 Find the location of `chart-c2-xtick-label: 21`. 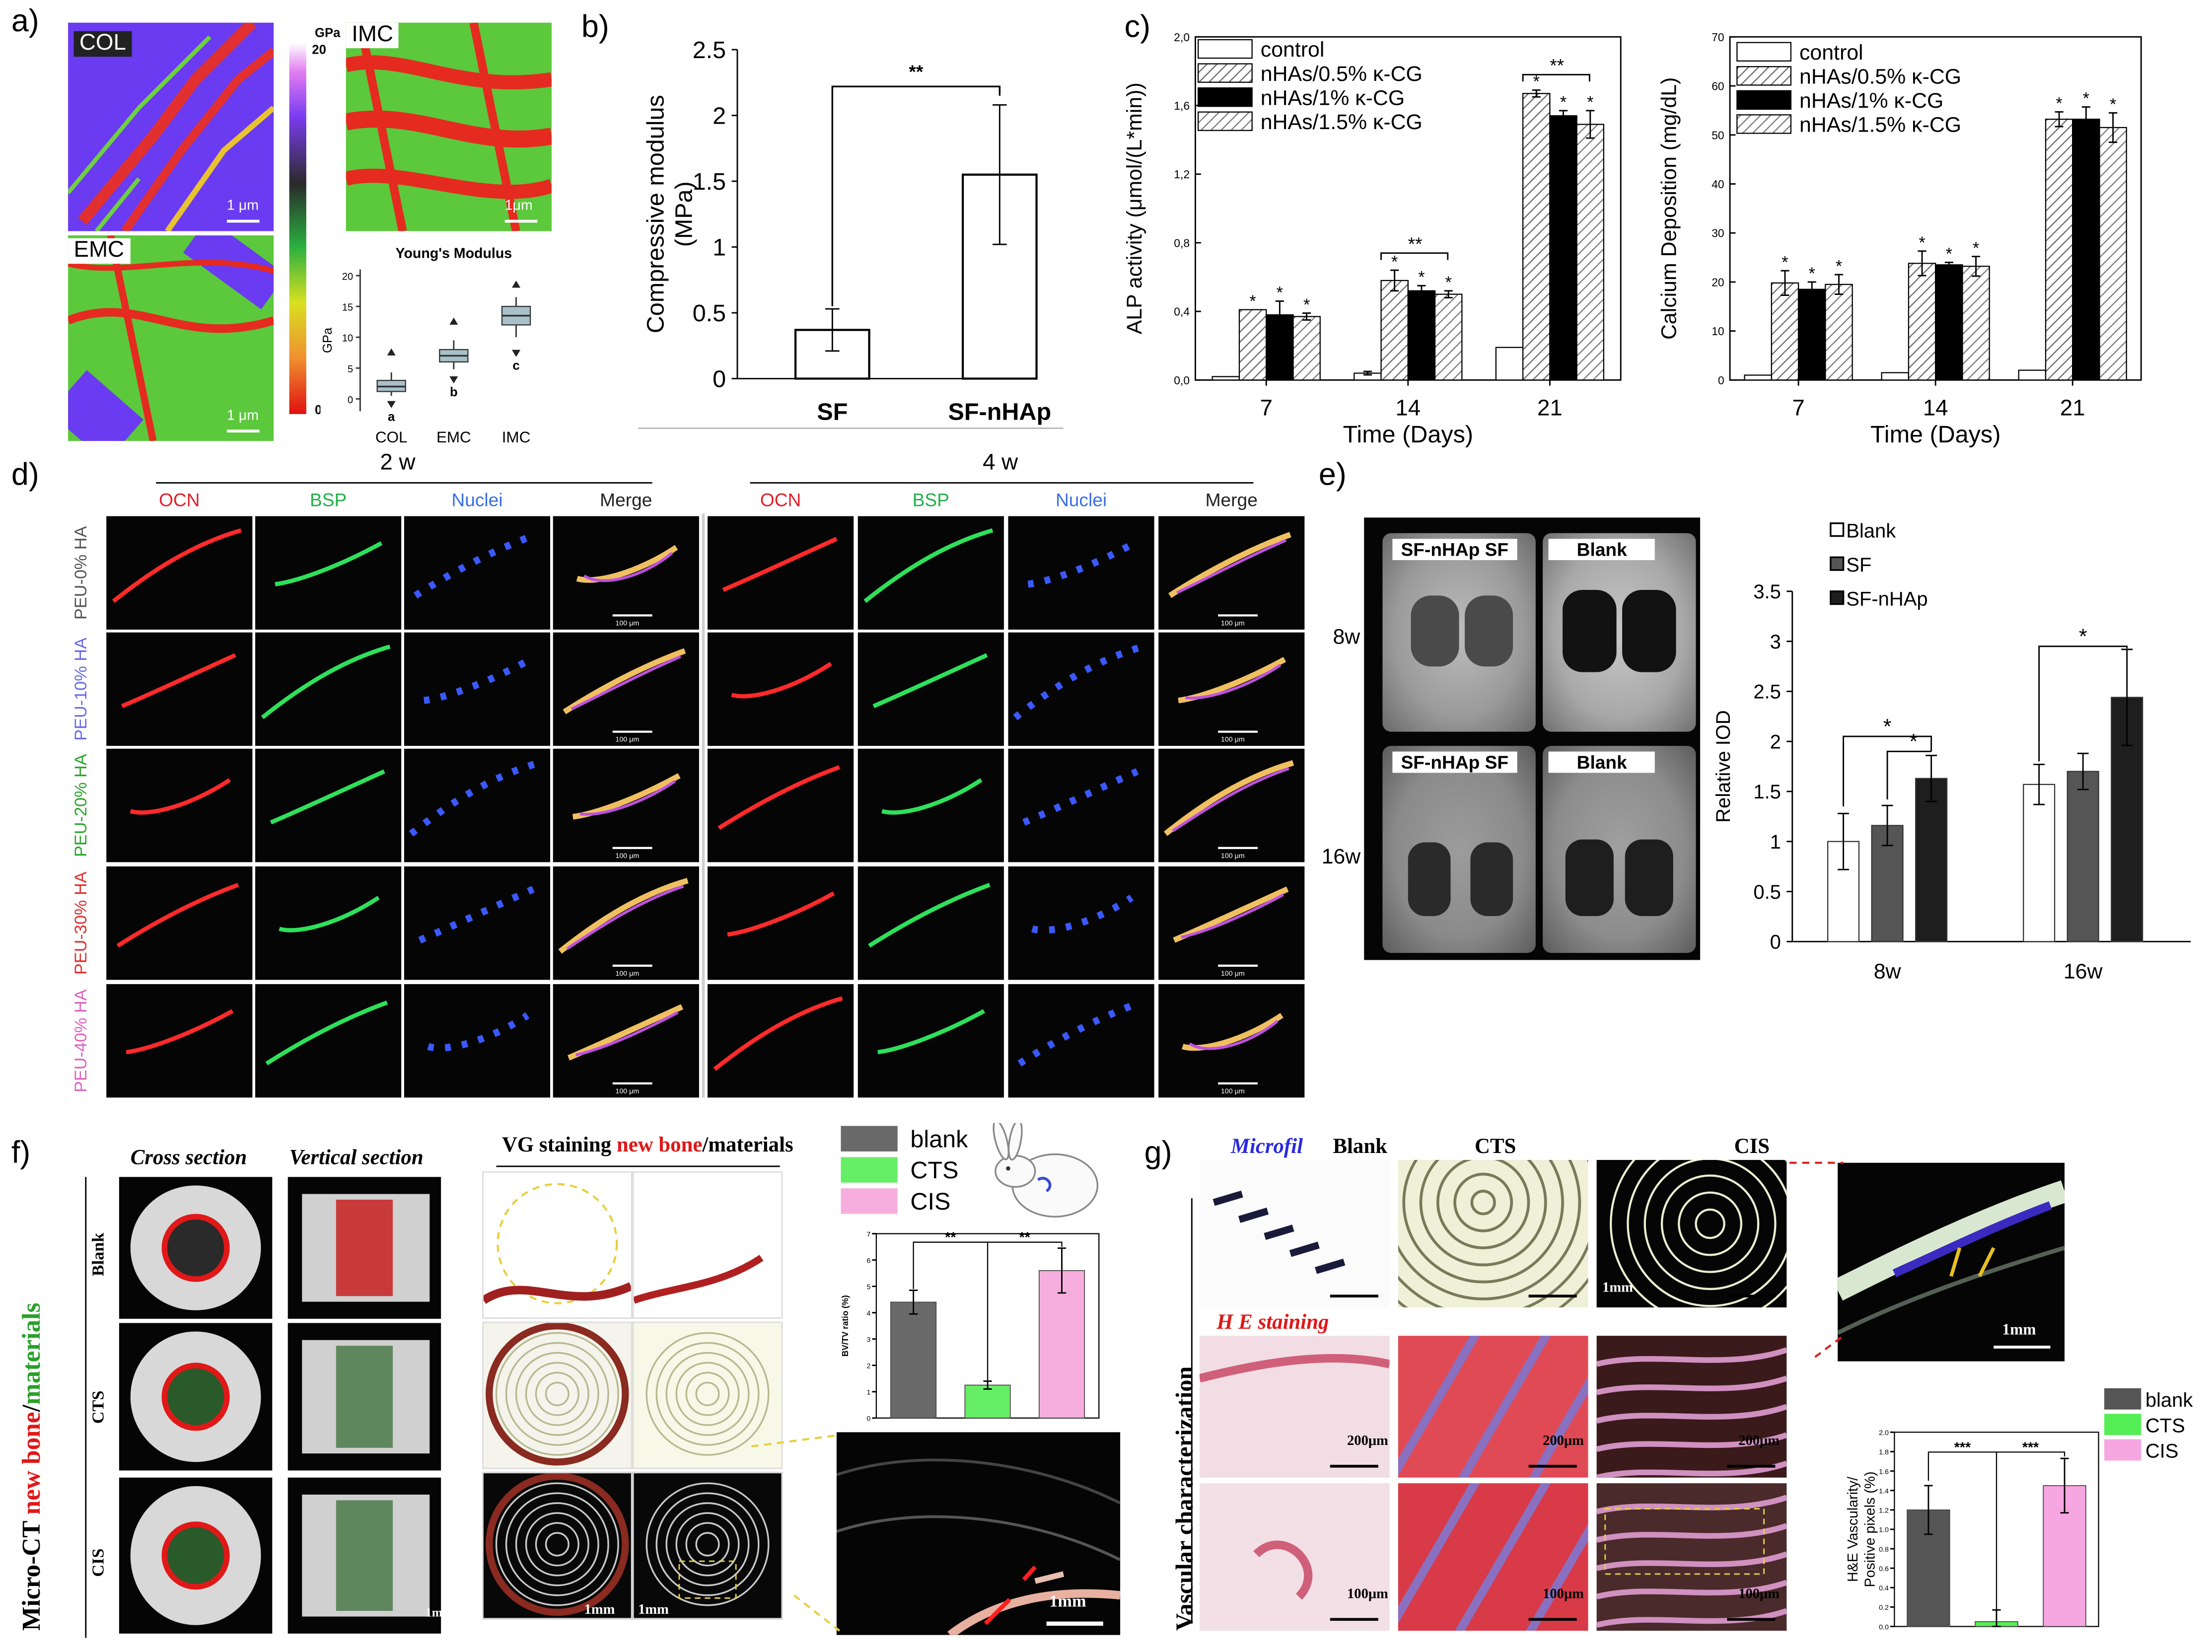

chart-c2-xtick-label: 21 is located at coordinates (2072, 408).